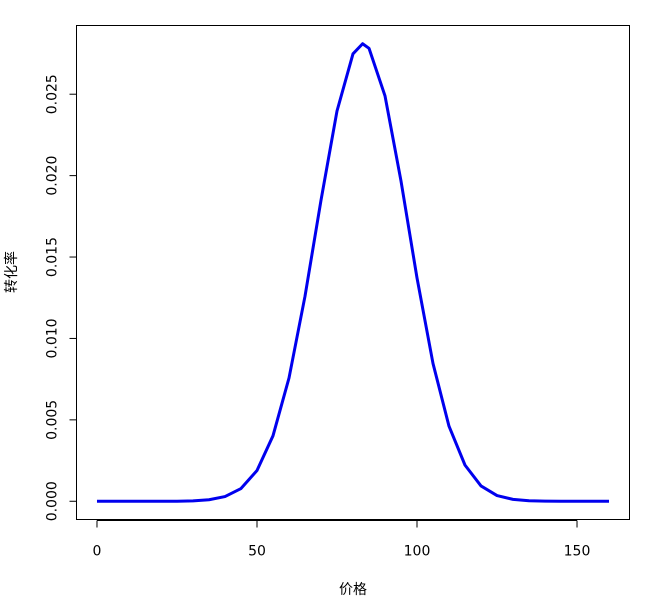  I want to click on x-tick-label: 150, so click(577, 552).